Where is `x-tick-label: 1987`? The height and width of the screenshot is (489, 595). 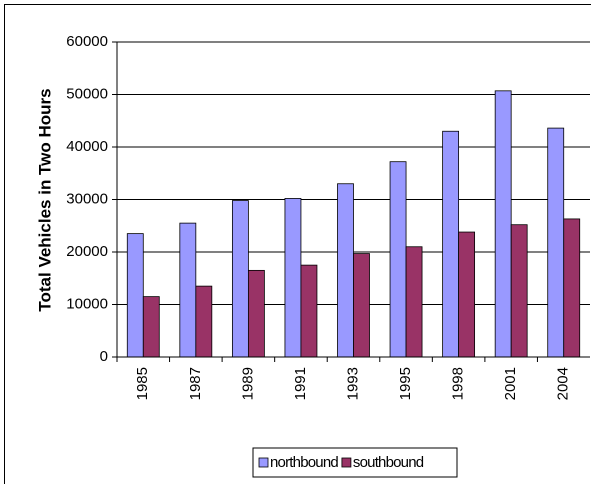
x-tick-label: 1987 is located at coordinates (195, 383).